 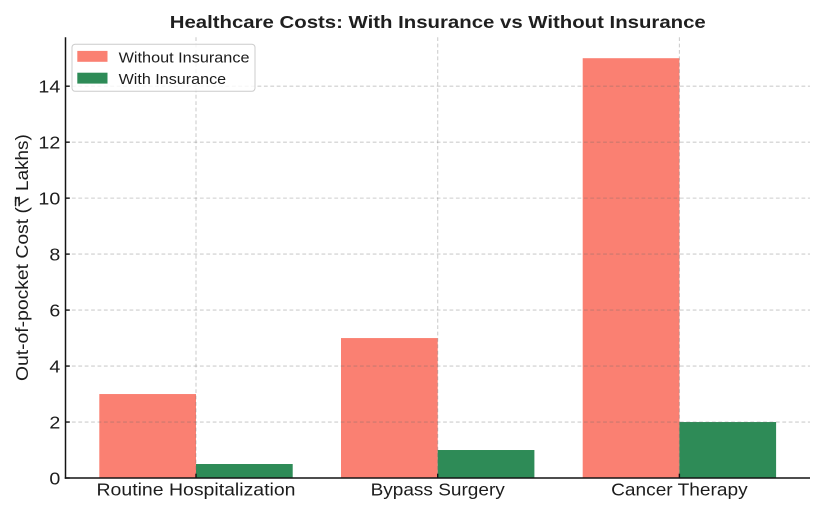 What do you see at coordinates (54, 310) in the screenshot?
I see `svg-text: 6` at bounding box center [54, 310].